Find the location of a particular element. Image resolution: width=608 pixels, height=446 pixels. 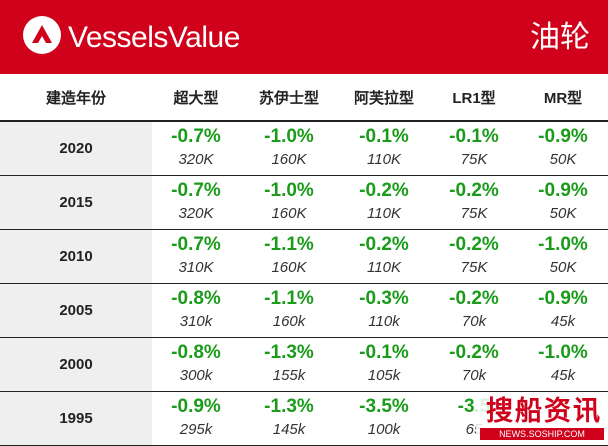

build-year-cell: 1995 is located at coordinates (76, 418).